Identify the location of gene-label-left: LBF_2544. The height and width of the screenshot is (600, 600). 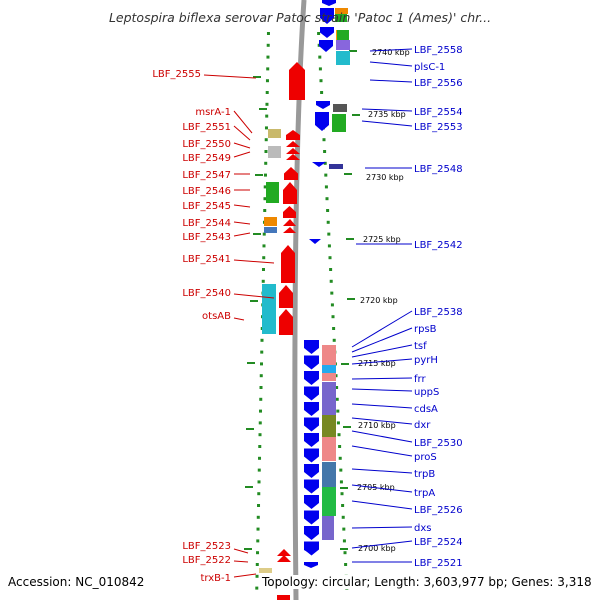
(206, 223).